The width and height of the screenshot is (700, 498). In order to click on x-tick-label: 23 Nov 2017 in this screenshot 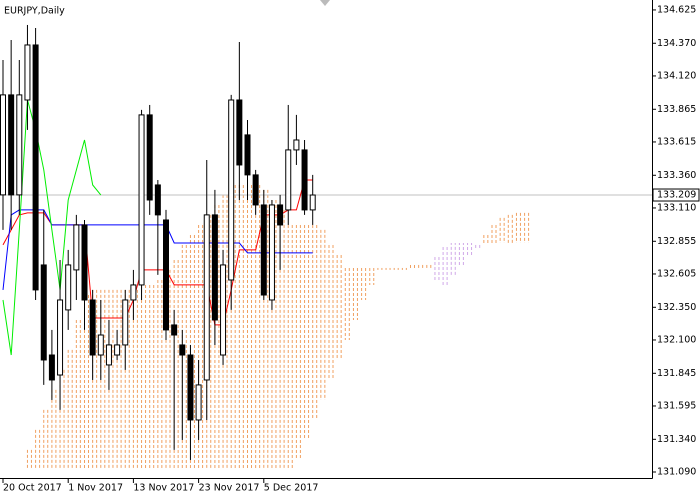, I will do `click(229, 488)`.